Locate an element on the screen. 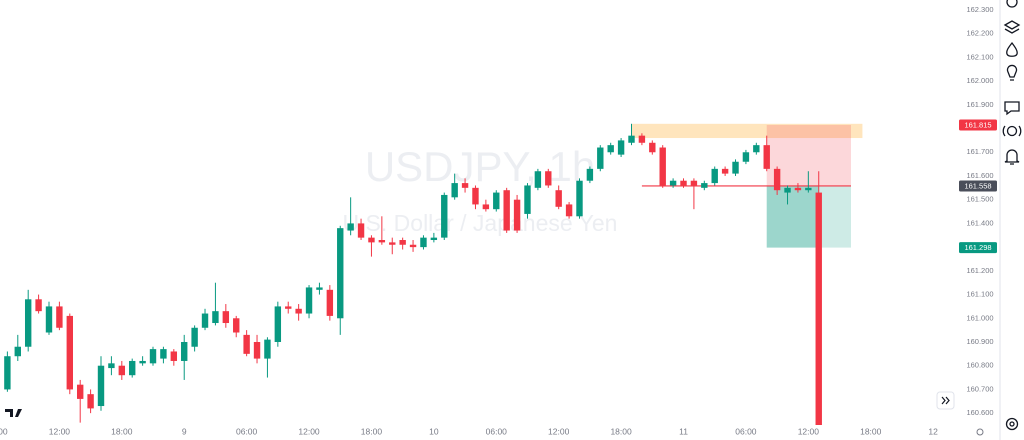  toolbar-icon is located at coordinates (1012, 4).